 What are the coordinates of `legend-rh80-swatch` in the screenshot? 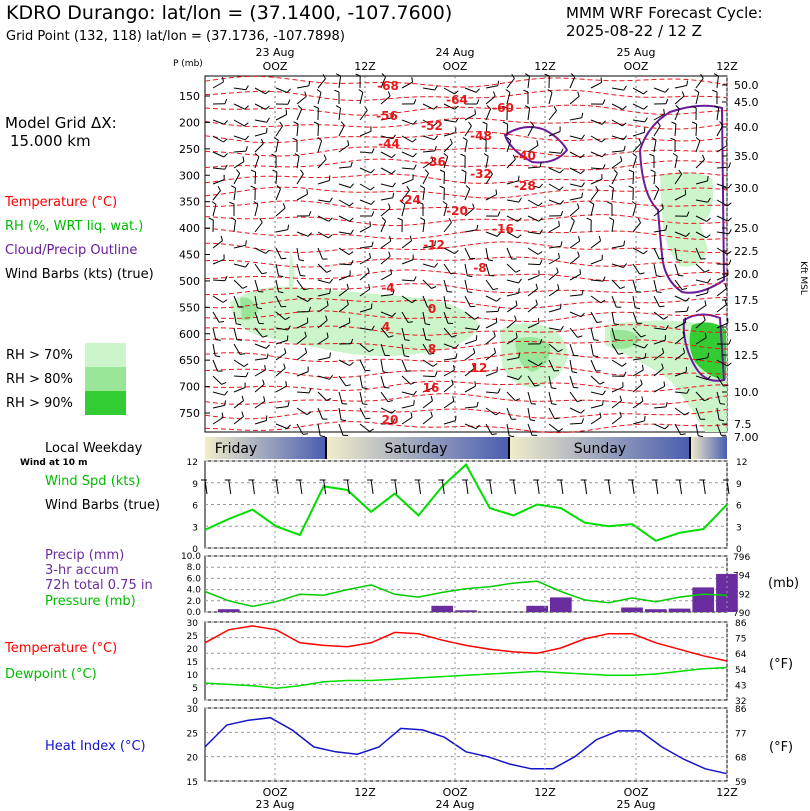 It's located at (105, 379).